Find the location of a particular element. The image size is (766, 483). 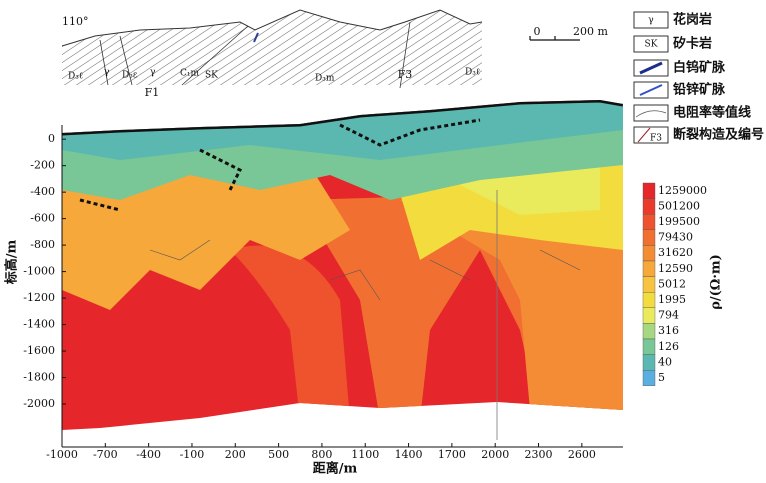

geo-unit: D₃ε is located at coordinates (130, 76).